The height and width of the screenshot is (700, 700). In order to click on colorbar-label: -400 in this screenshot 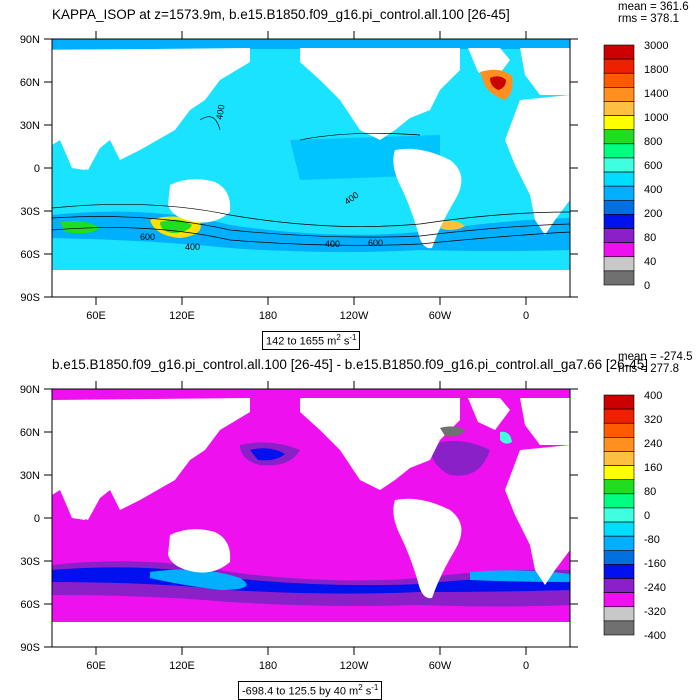, I will do `click(655, 636)`.